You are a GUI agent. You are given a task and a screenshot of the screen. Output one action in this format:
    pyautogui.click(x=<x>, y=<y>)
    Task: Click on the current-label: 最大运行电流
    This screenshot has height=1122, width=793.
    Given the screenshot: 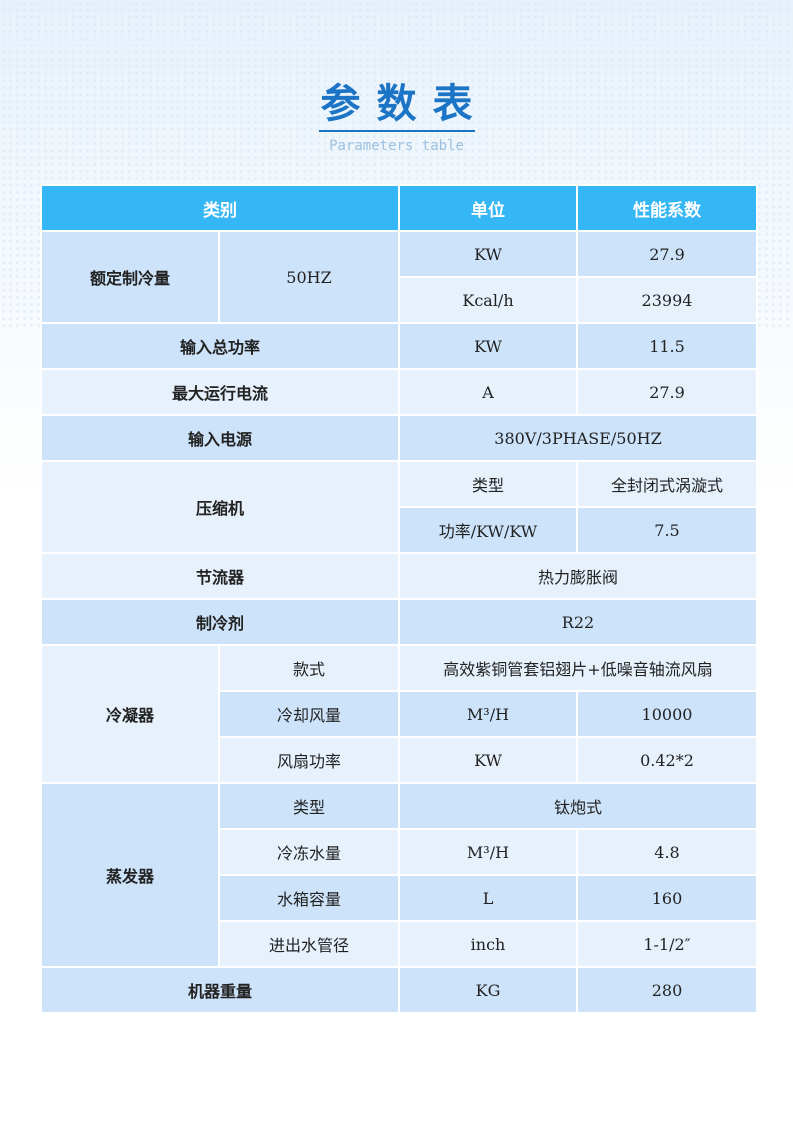 What is the action you would take?
    pyautogui.click(x=220, y=392)
    